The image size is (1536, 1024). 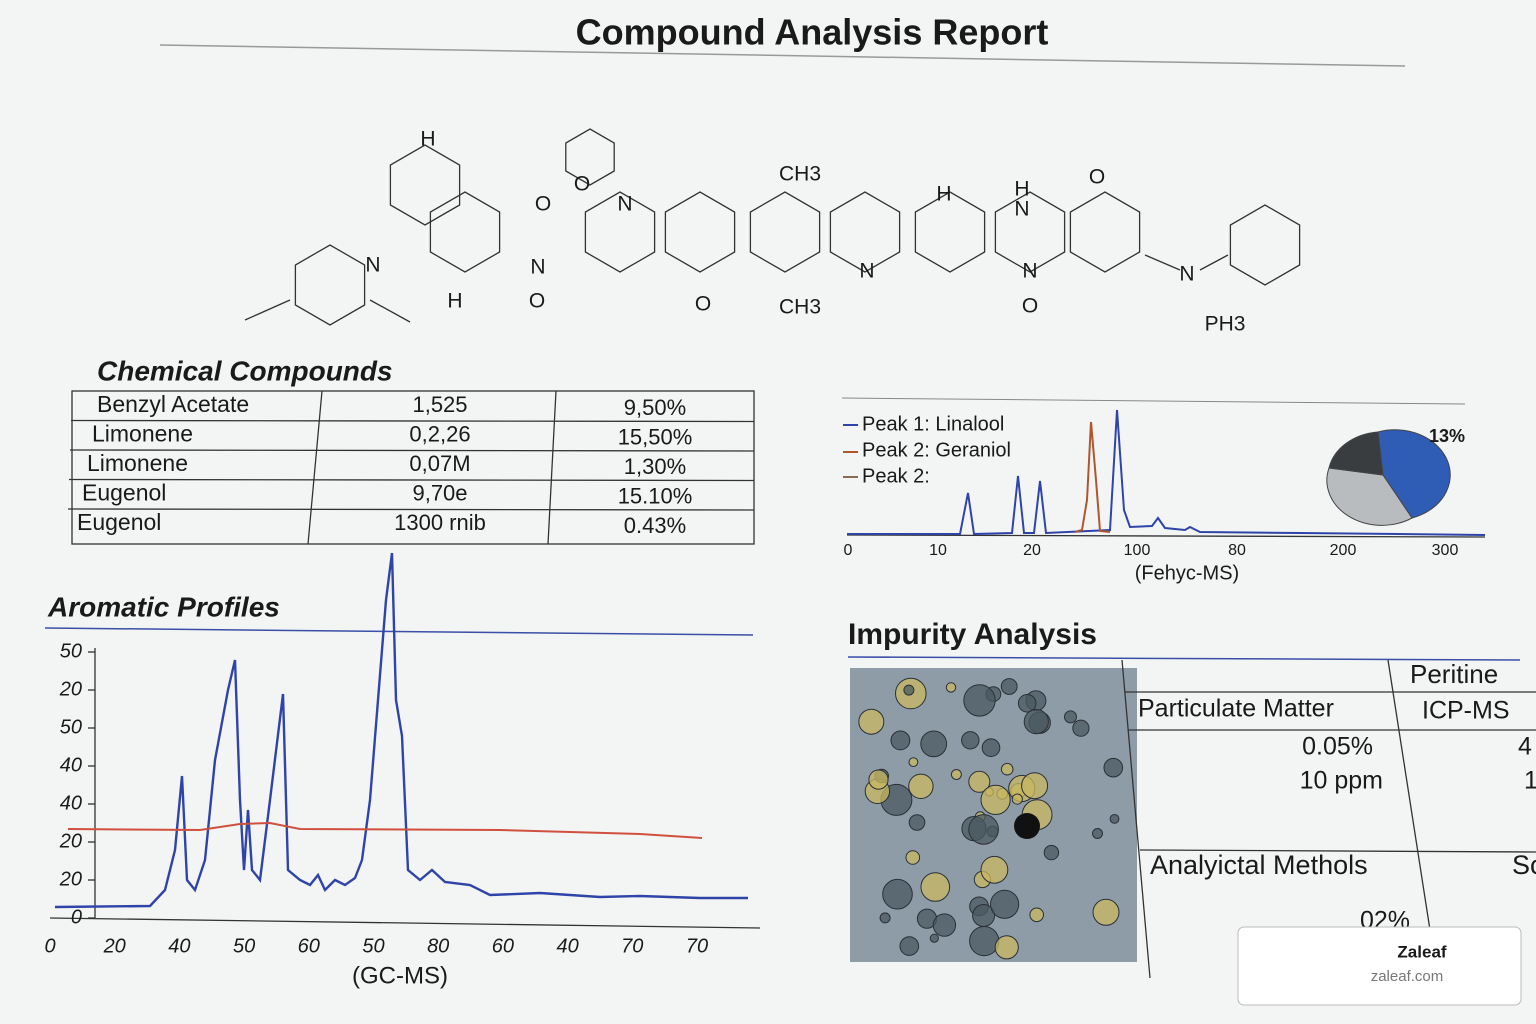 I want to click on micrograph, so click(x=993, y=815).